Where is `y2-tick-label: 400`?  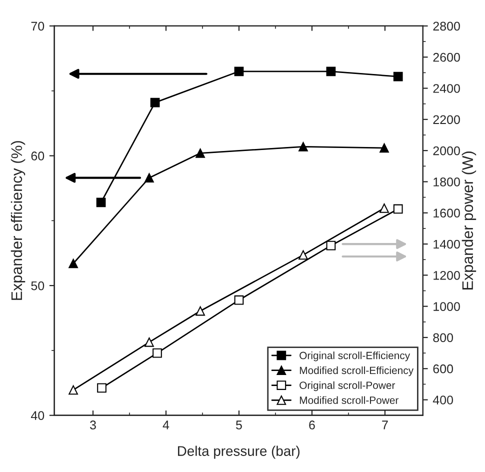
y2-tick-label: 400 is located at coordinates (443, 400).